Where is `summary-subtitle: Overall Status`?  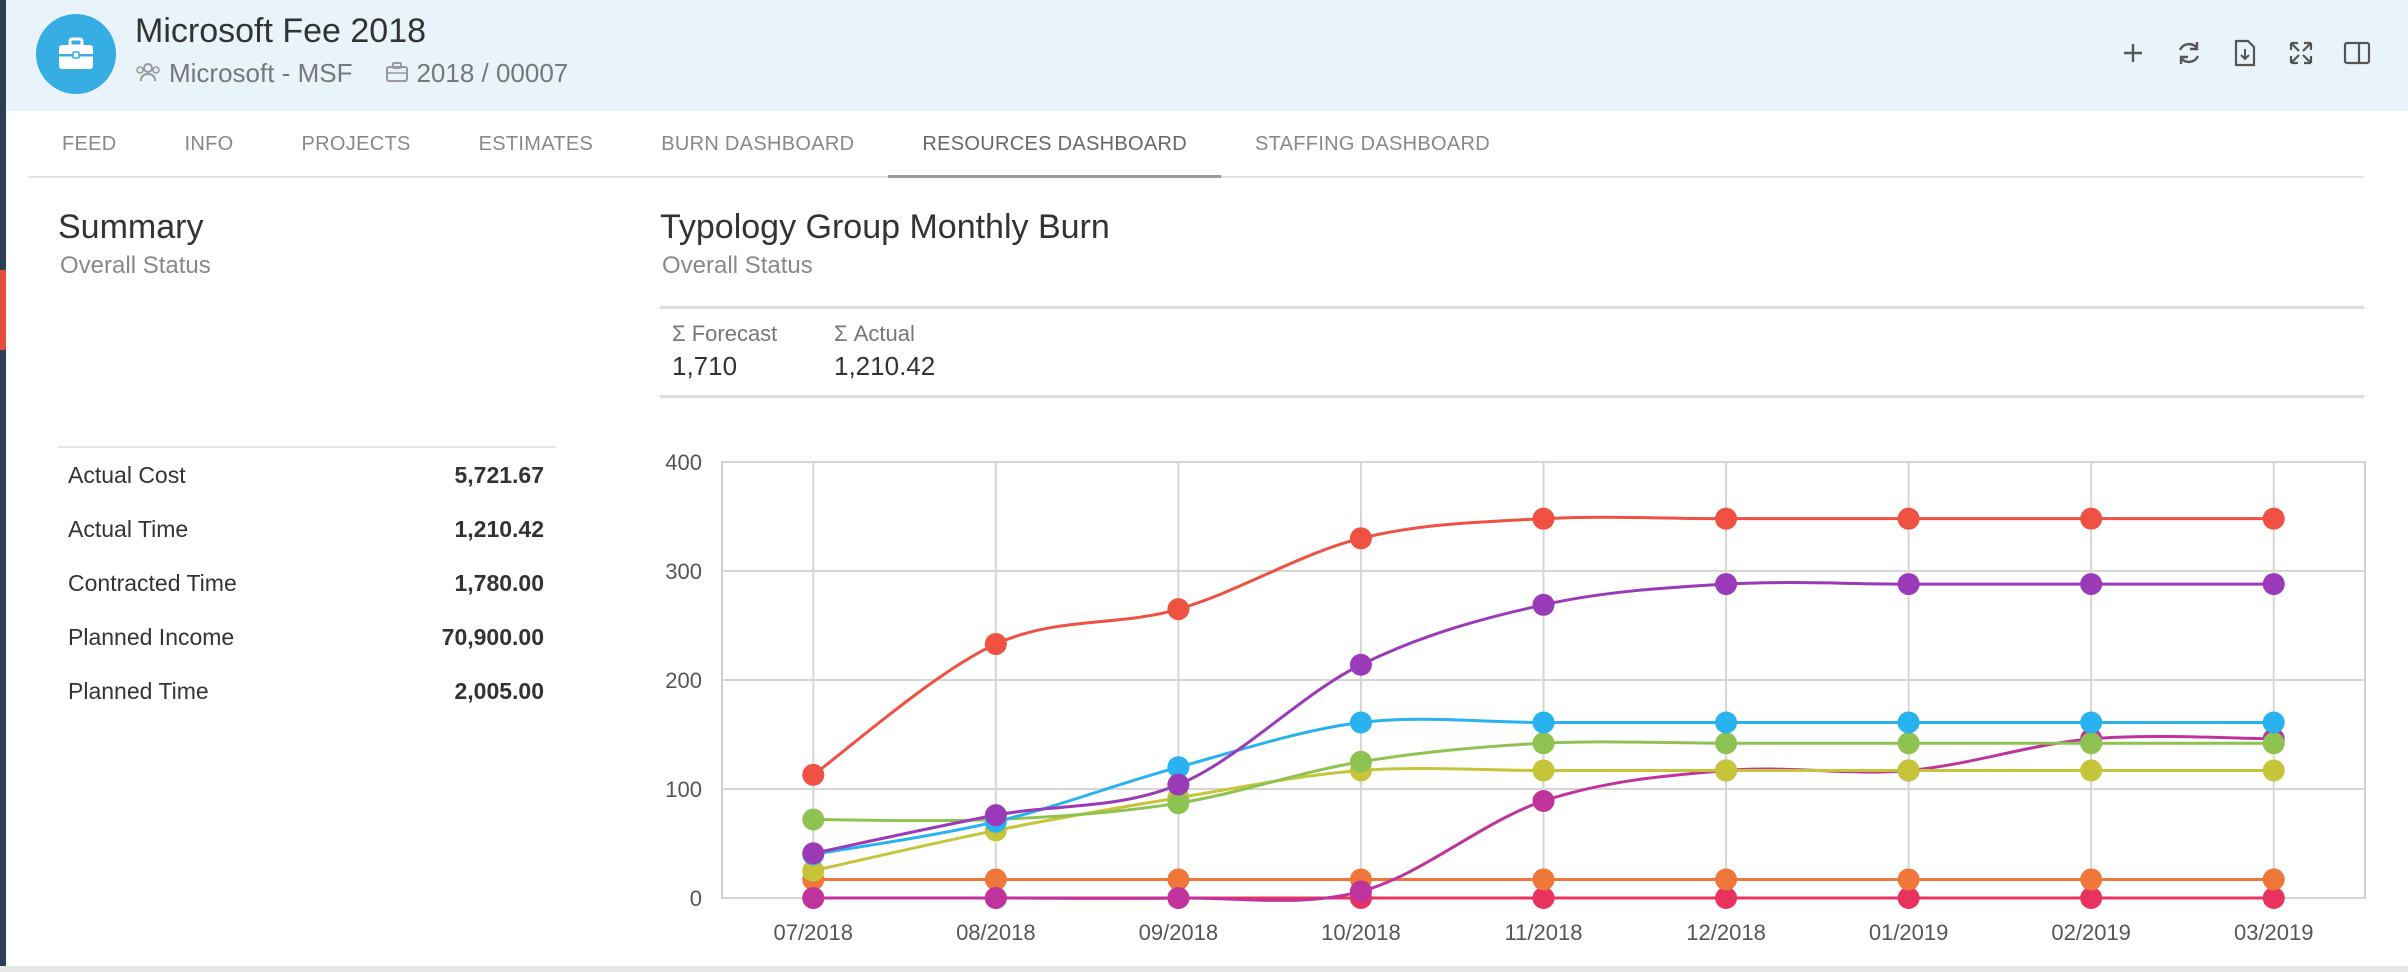
summary-subtitle: Overall Status is located at coordinates (135, 265).